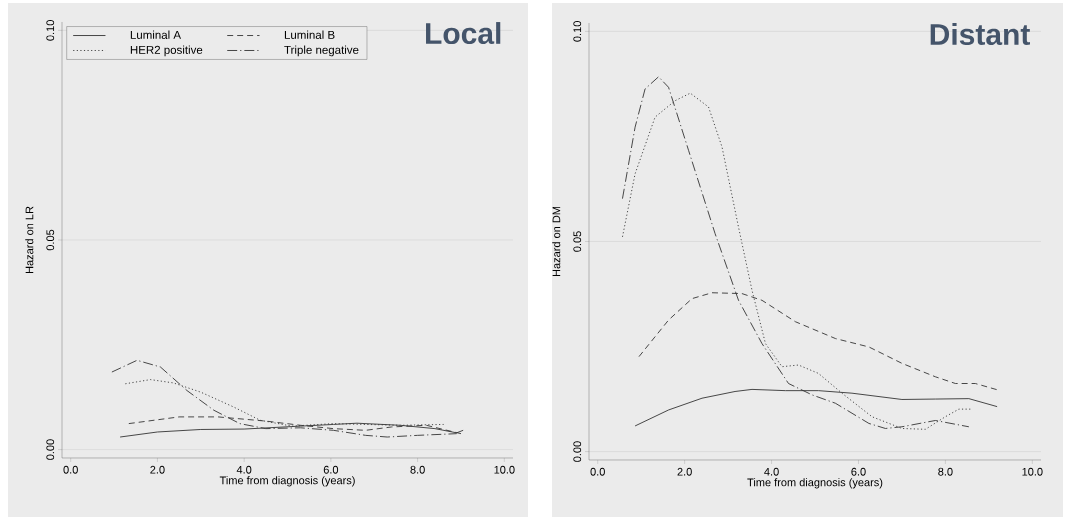  Describe the element at coordinates (166, 51) in the screenshot. I see `legend-label: HER2 positive` at that location.